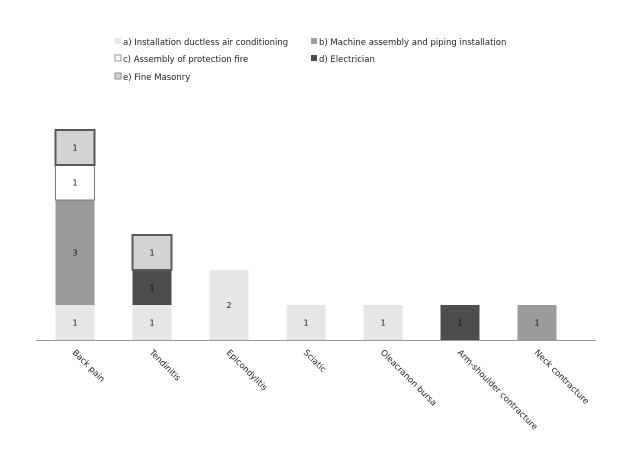  Describe the element at coordinates (246, 370) in the screenshot. I see `x-tick-label: Epicondylitis` at that location.